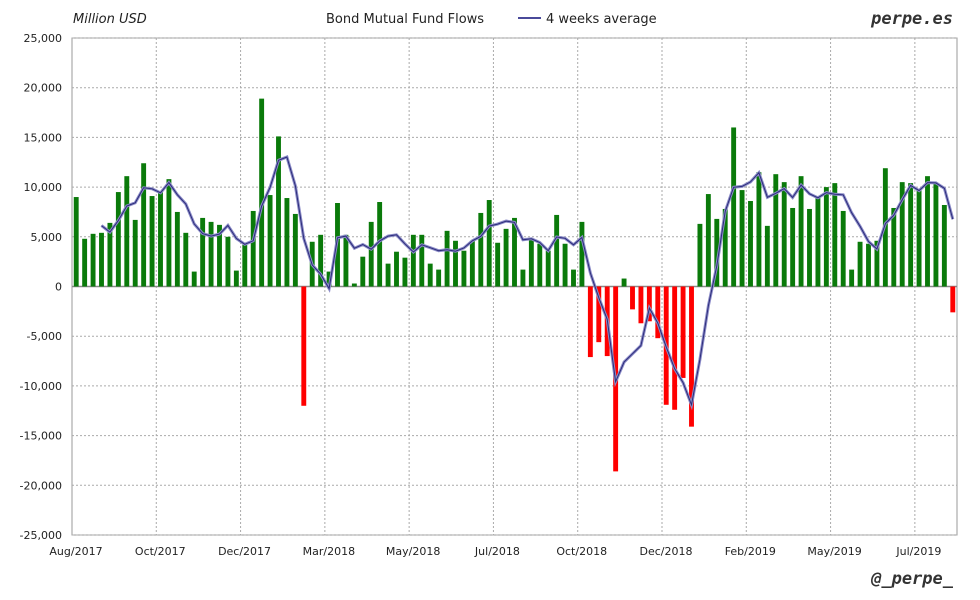 The height and width of the screenshot is (600, 980). I want to click on y-tick-label: -5,000, so click(44, 336).